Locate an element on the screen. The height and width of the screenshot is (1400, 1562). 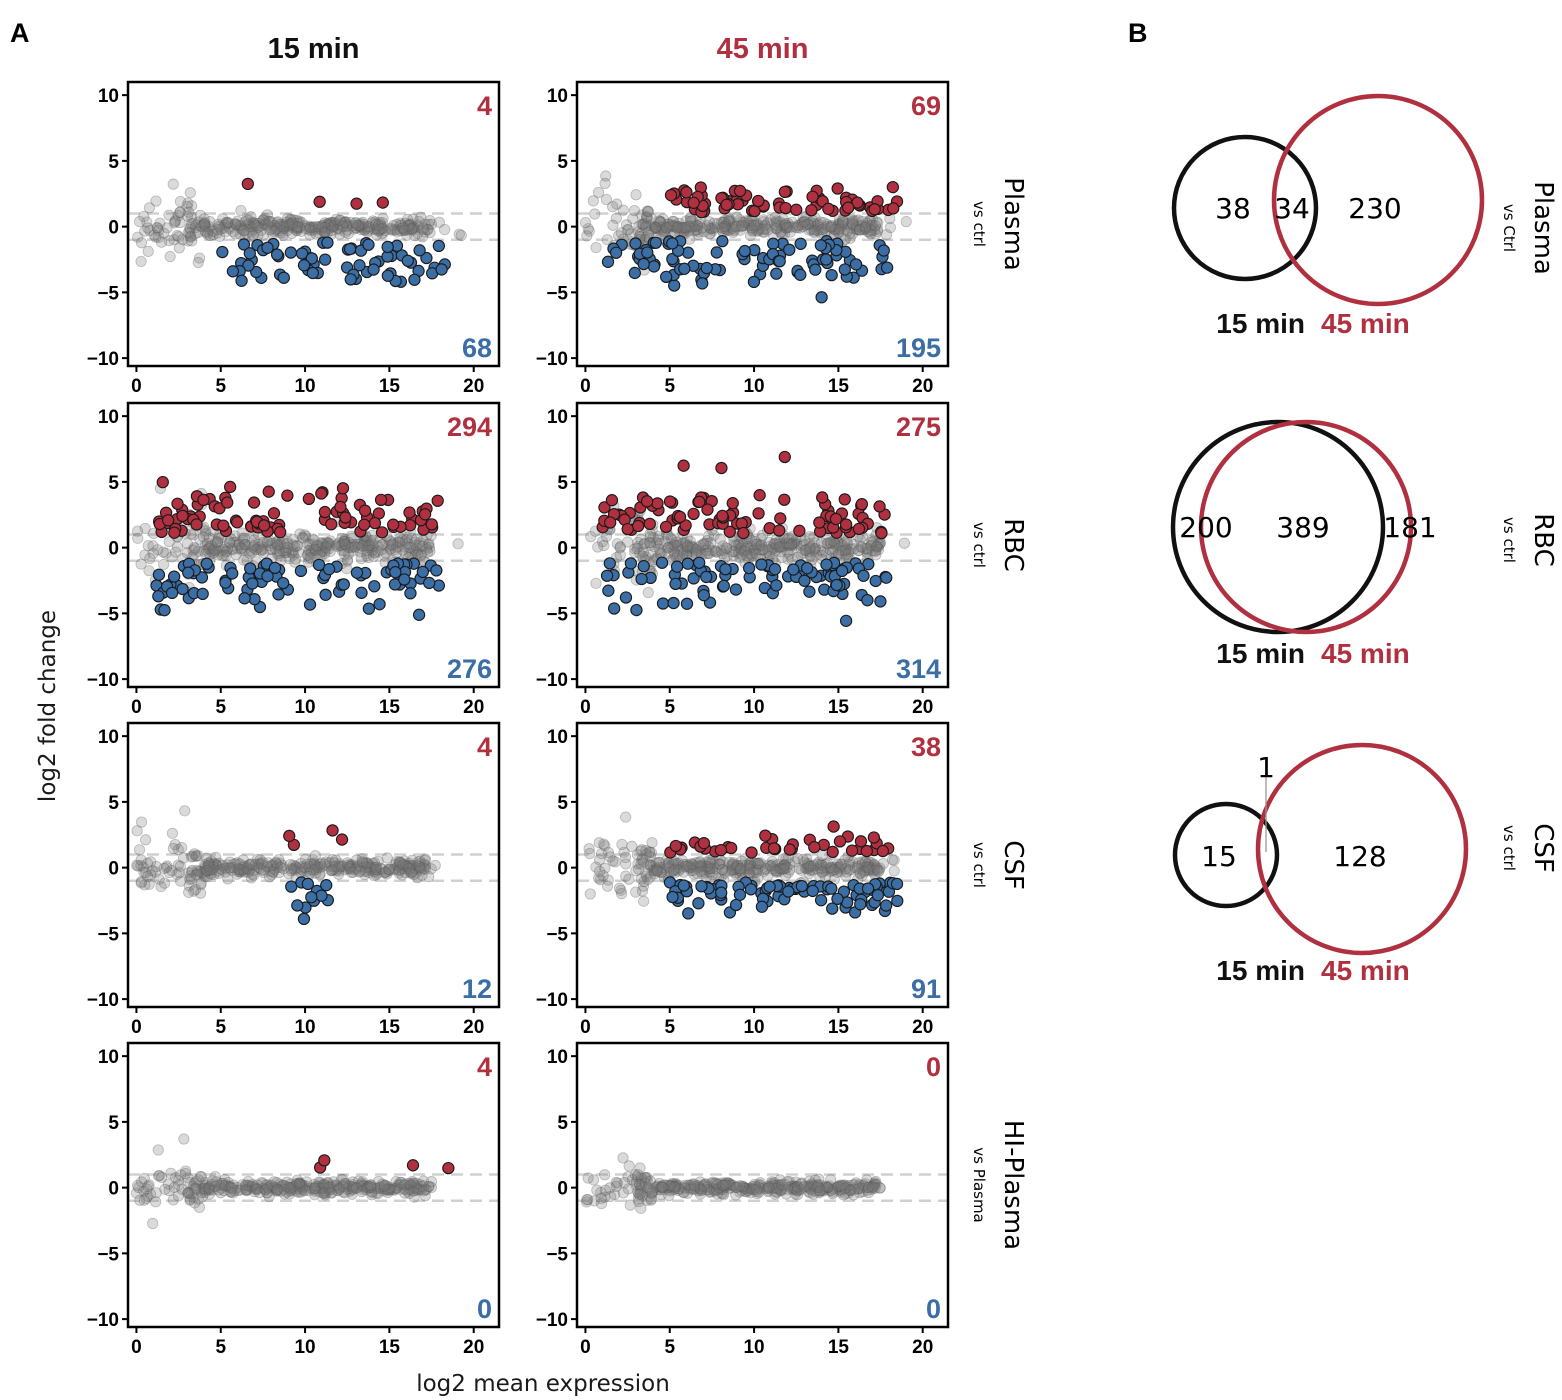
row-comparison-label: vs Plasma is located at coordinates (979, 1184).